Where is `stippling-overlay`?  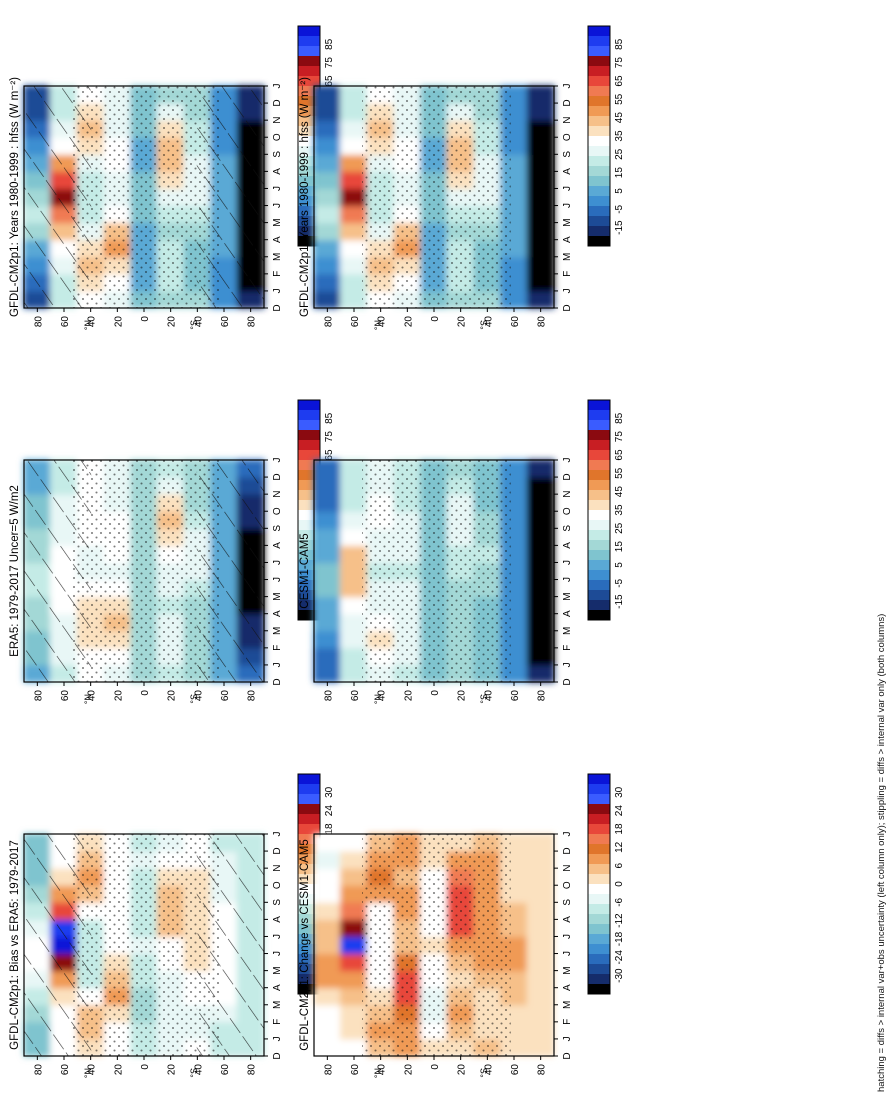 stippling-overlay is located at coordinates (146, 571).